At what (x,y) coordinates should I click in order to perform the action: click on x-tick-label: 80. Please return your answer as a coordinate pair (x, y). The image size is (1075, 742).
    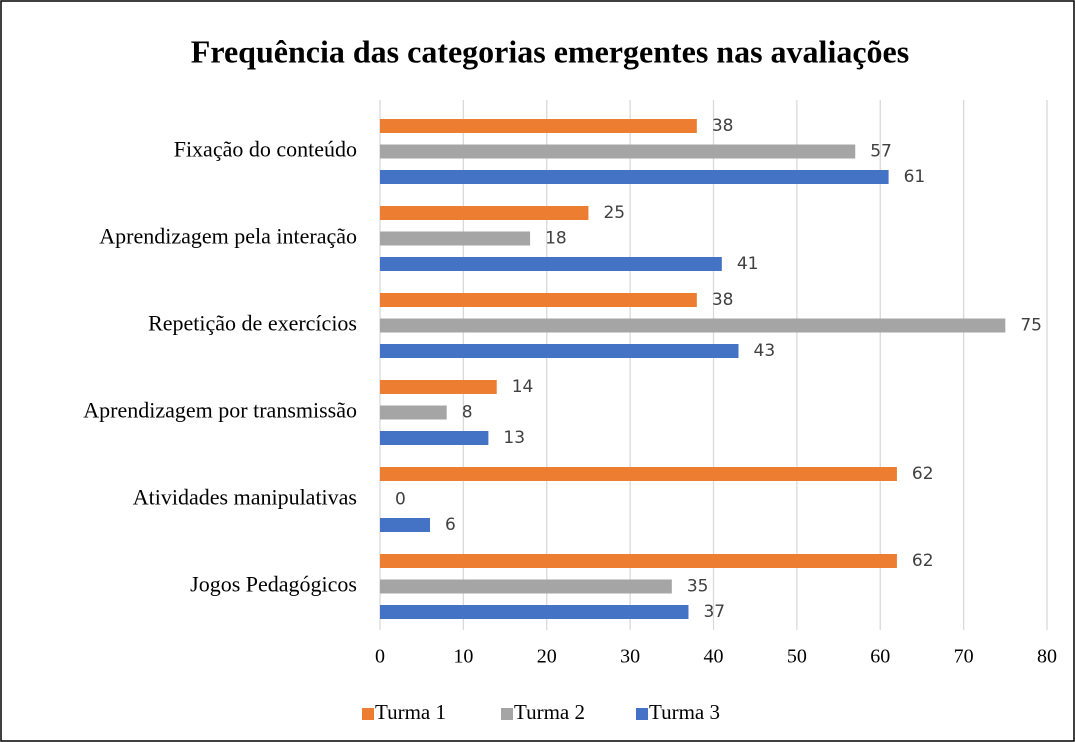
    Looking at the image, I should click on (1047, 657).